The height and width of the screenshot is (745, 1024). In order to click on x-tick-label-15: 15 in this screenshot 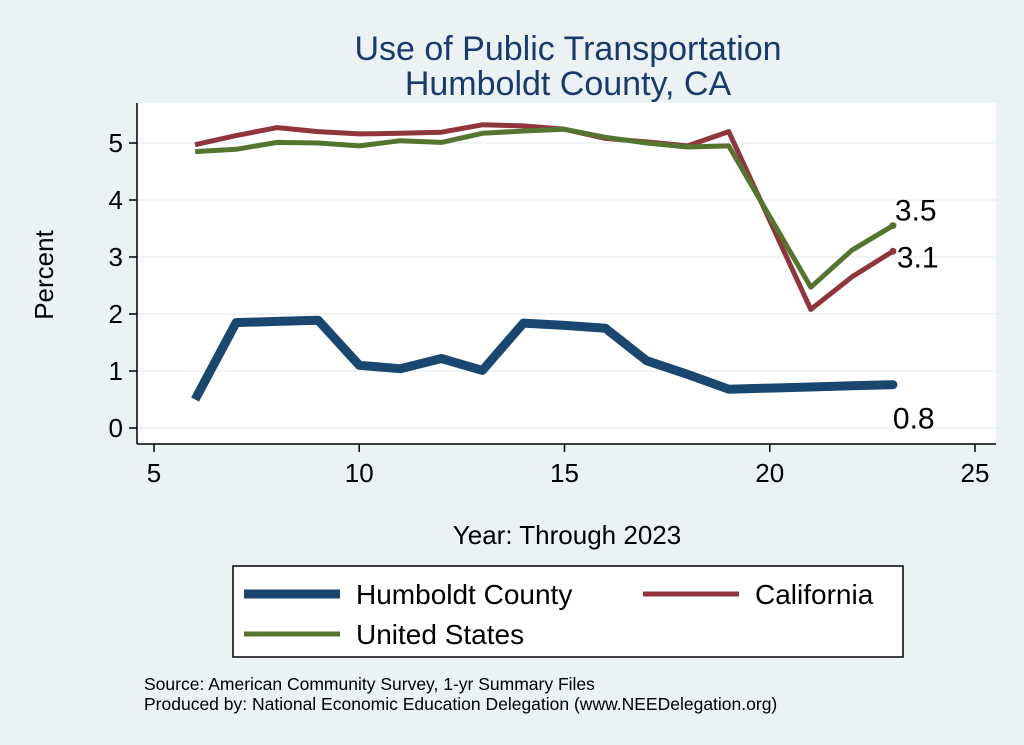, I will do `click(564, 473)`.